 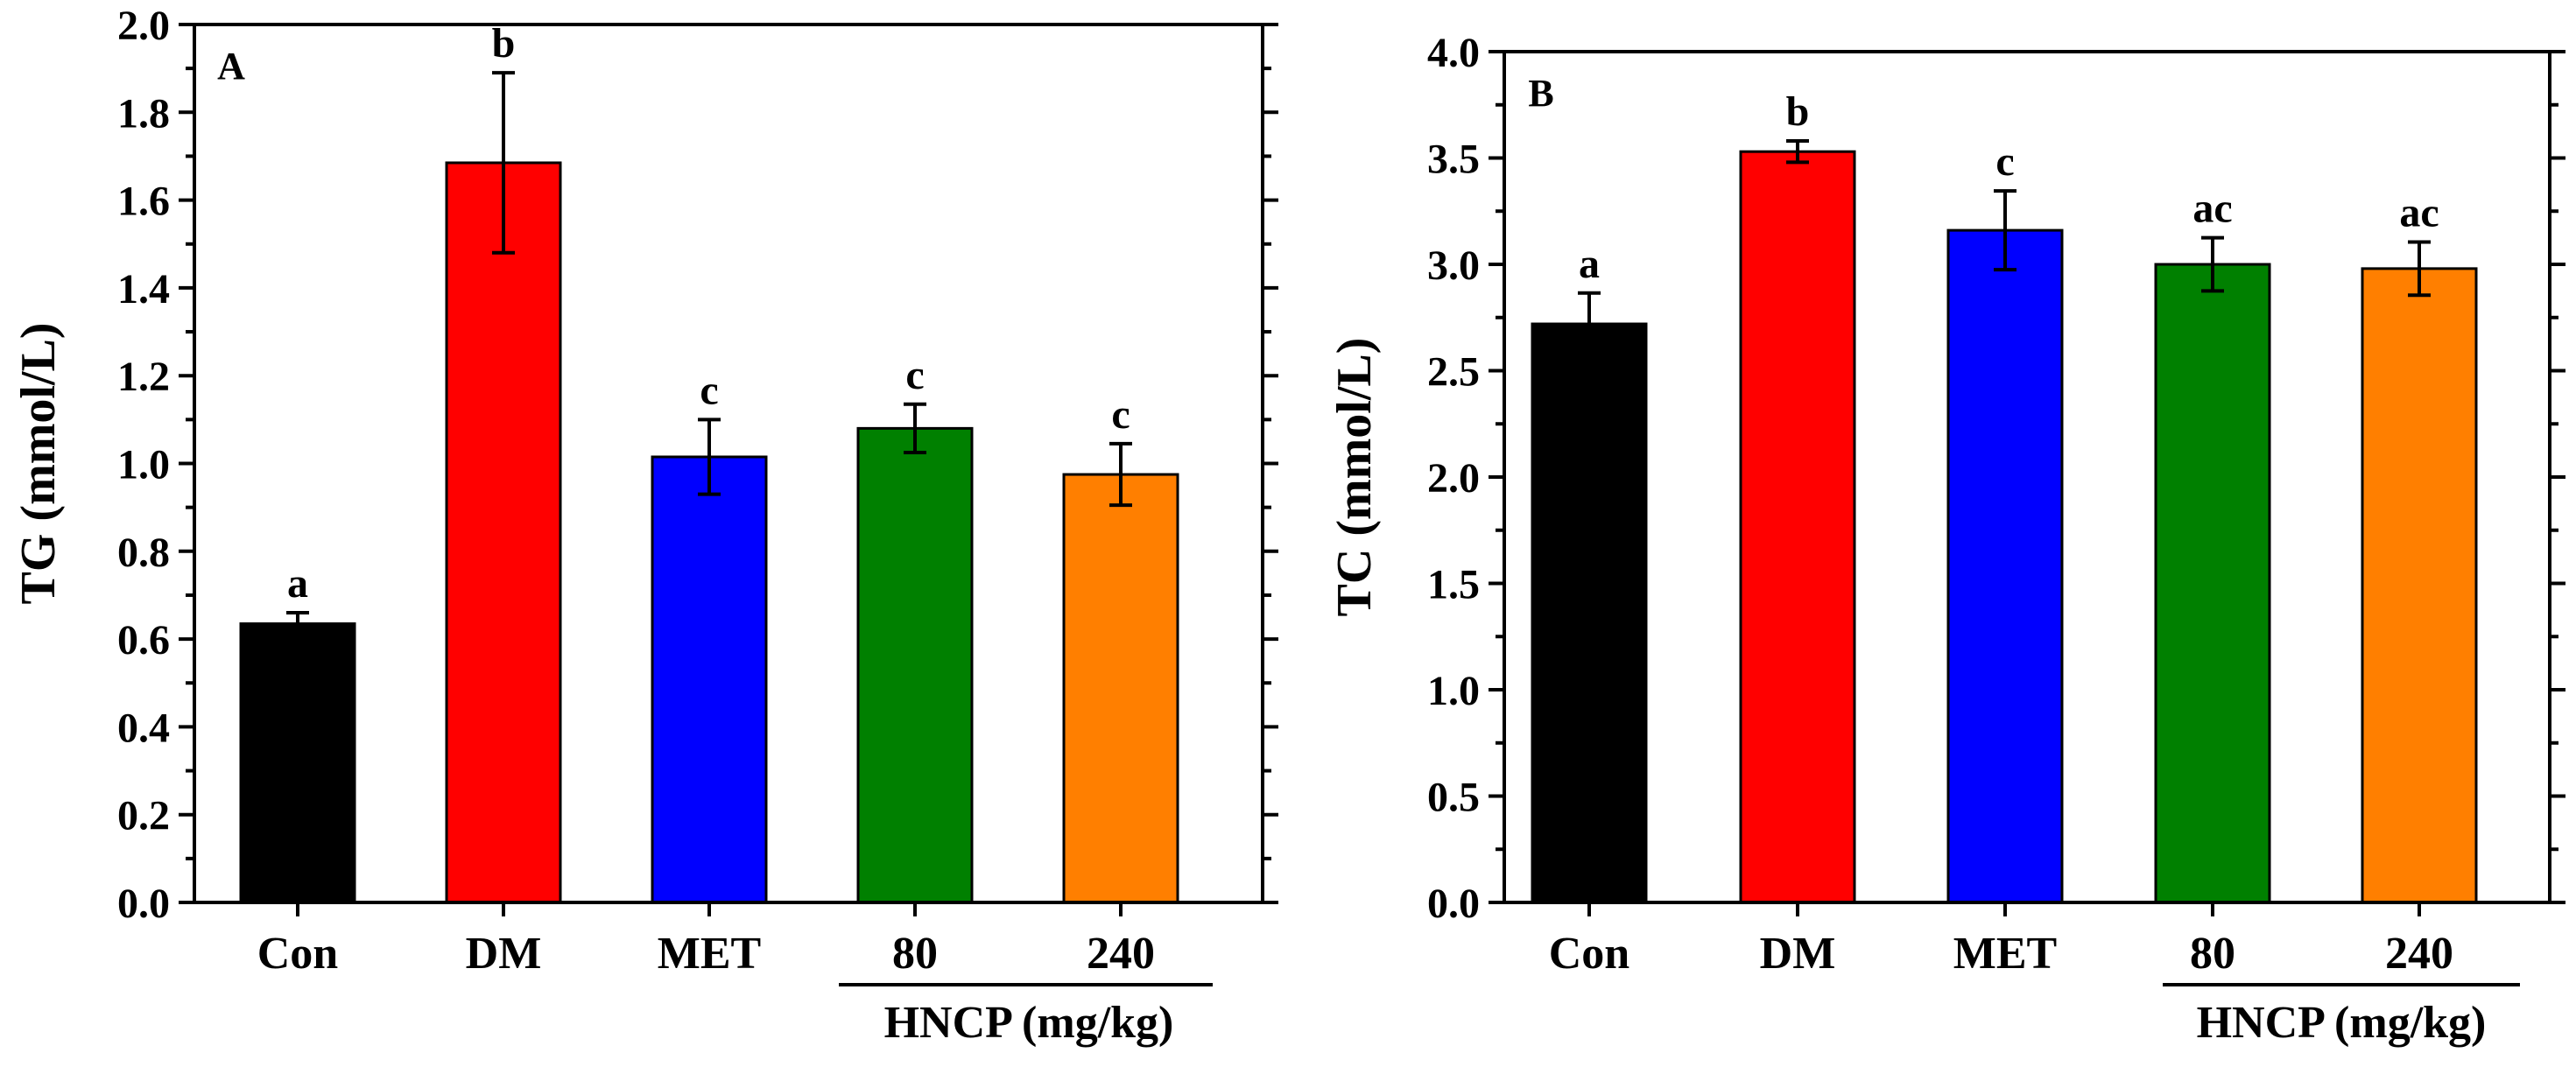 I want to click on y-tick-label-a: 1.2, so click(x=143, y=377).